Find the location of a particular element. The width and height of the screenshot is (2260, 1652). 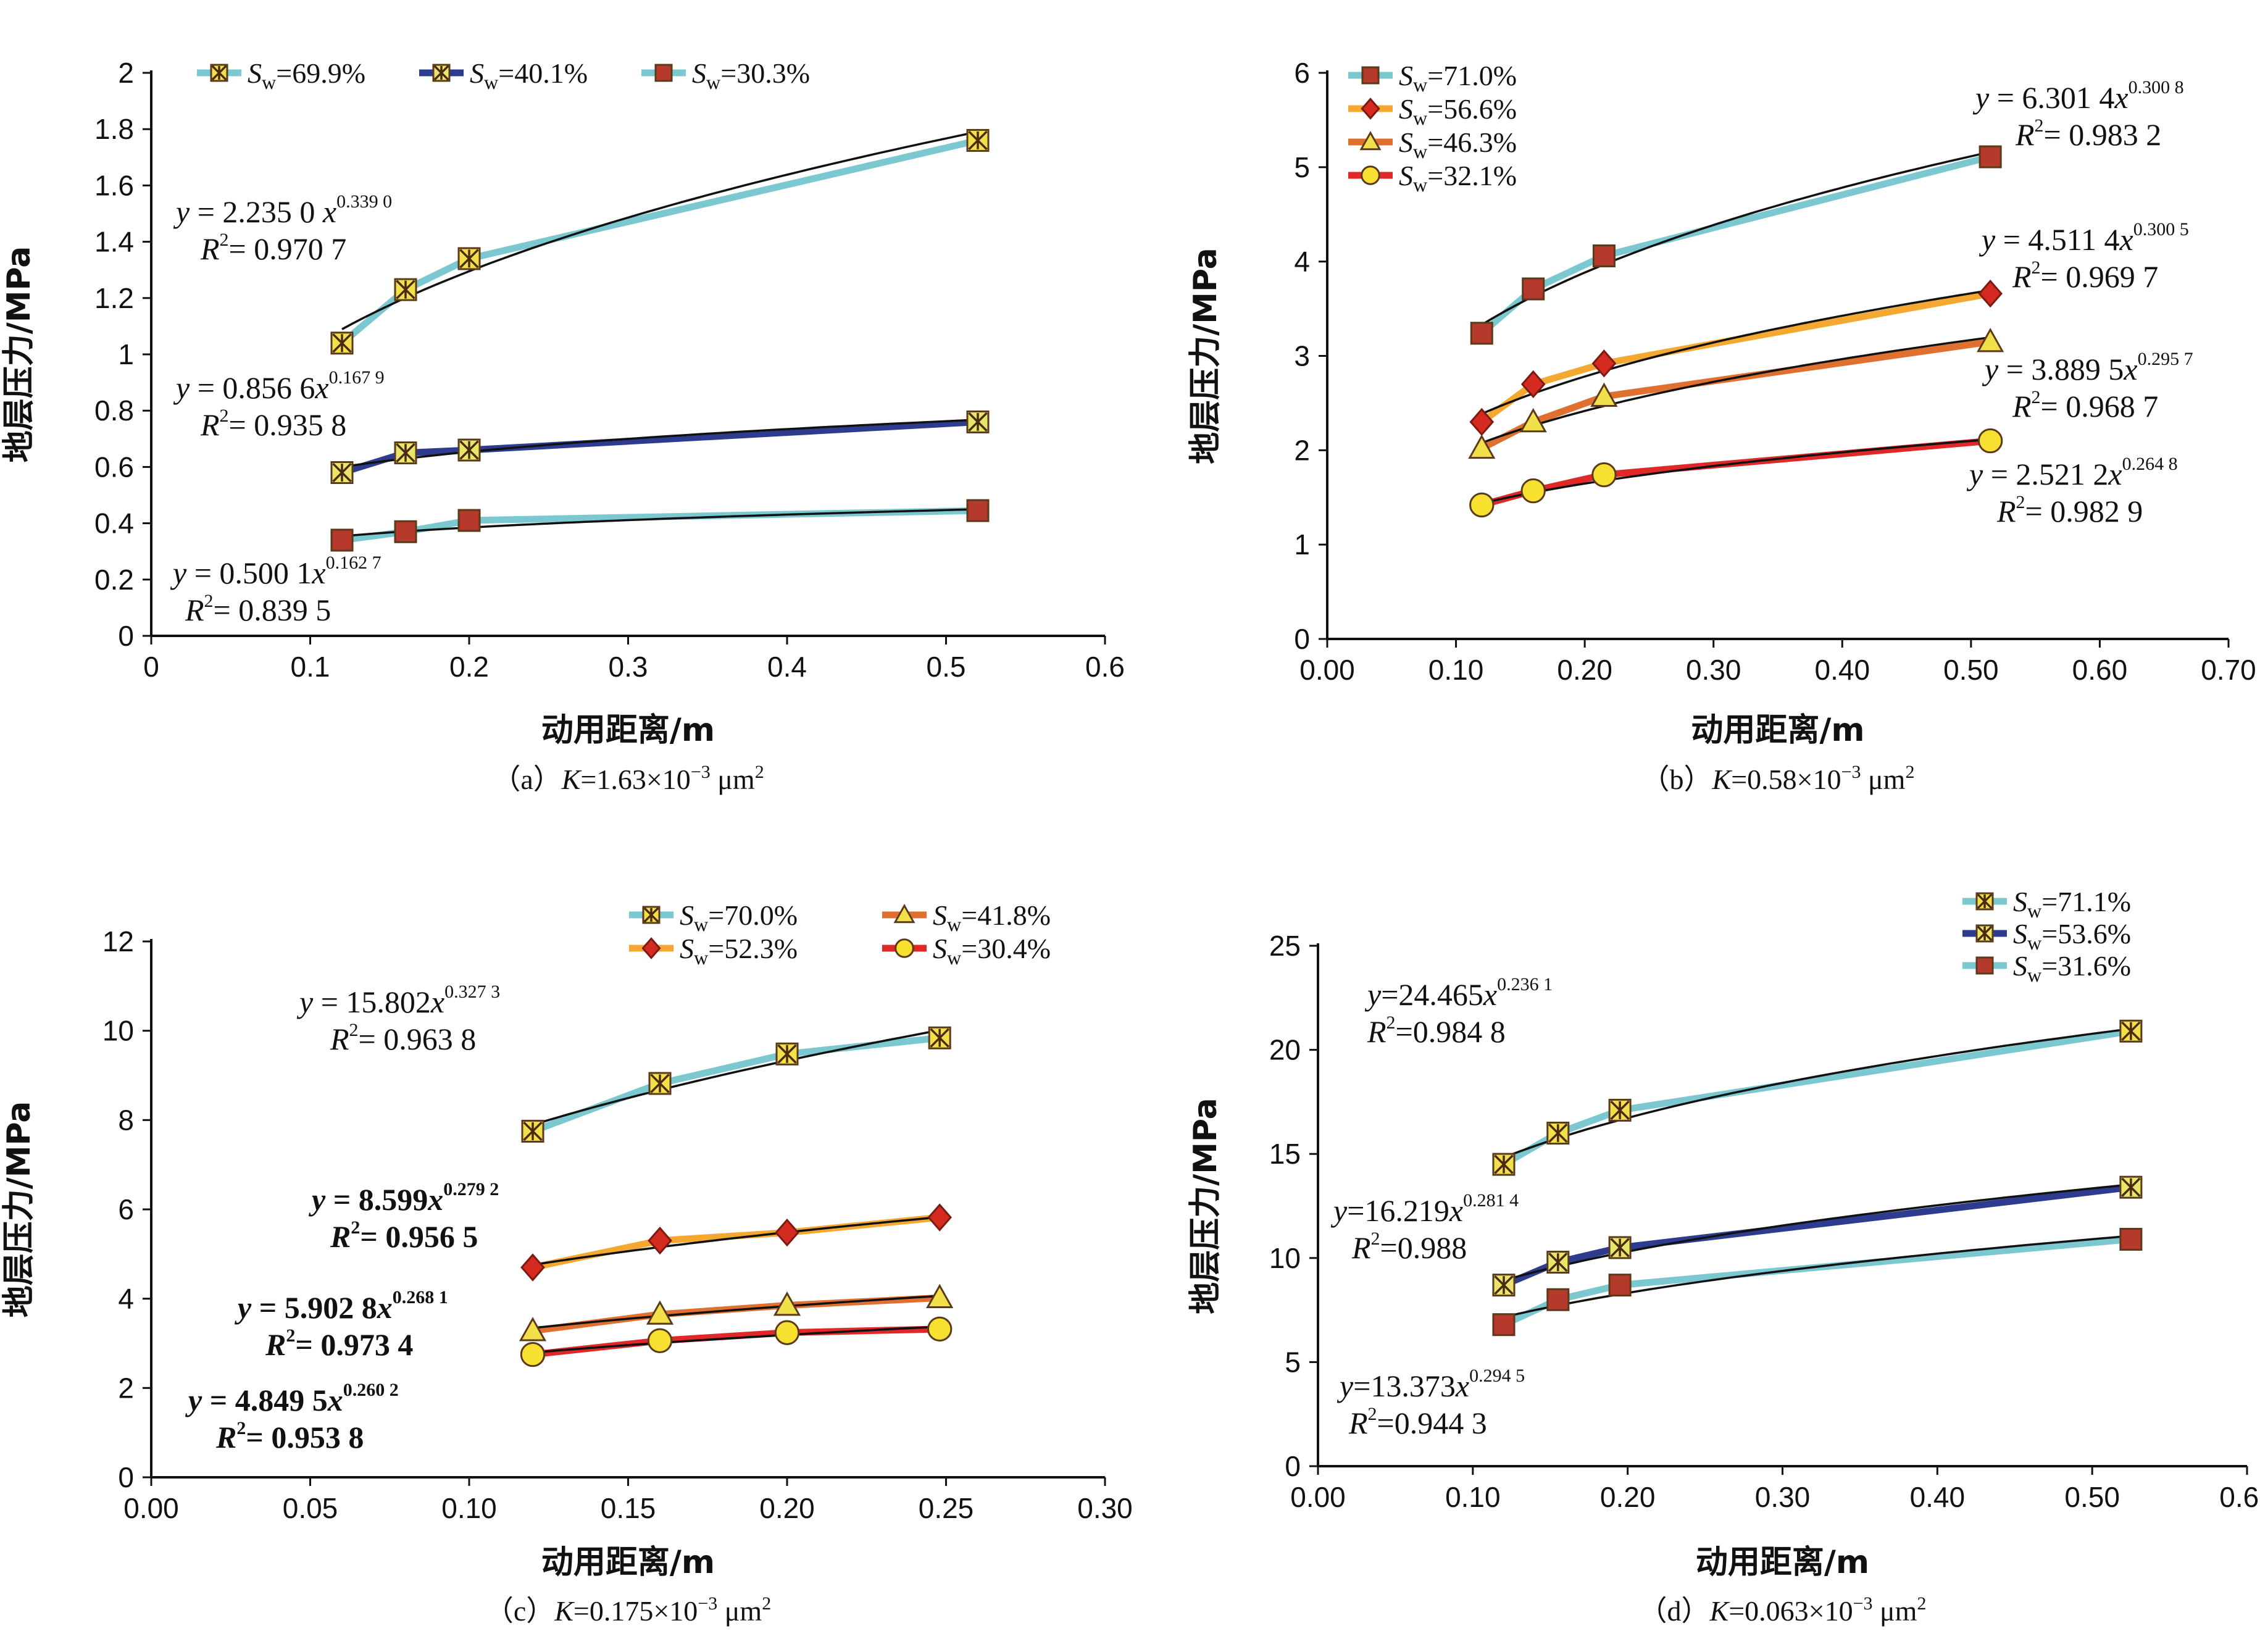

fit-r-squared: R2= 0.982 9 is located at coordinates (2069, 510).